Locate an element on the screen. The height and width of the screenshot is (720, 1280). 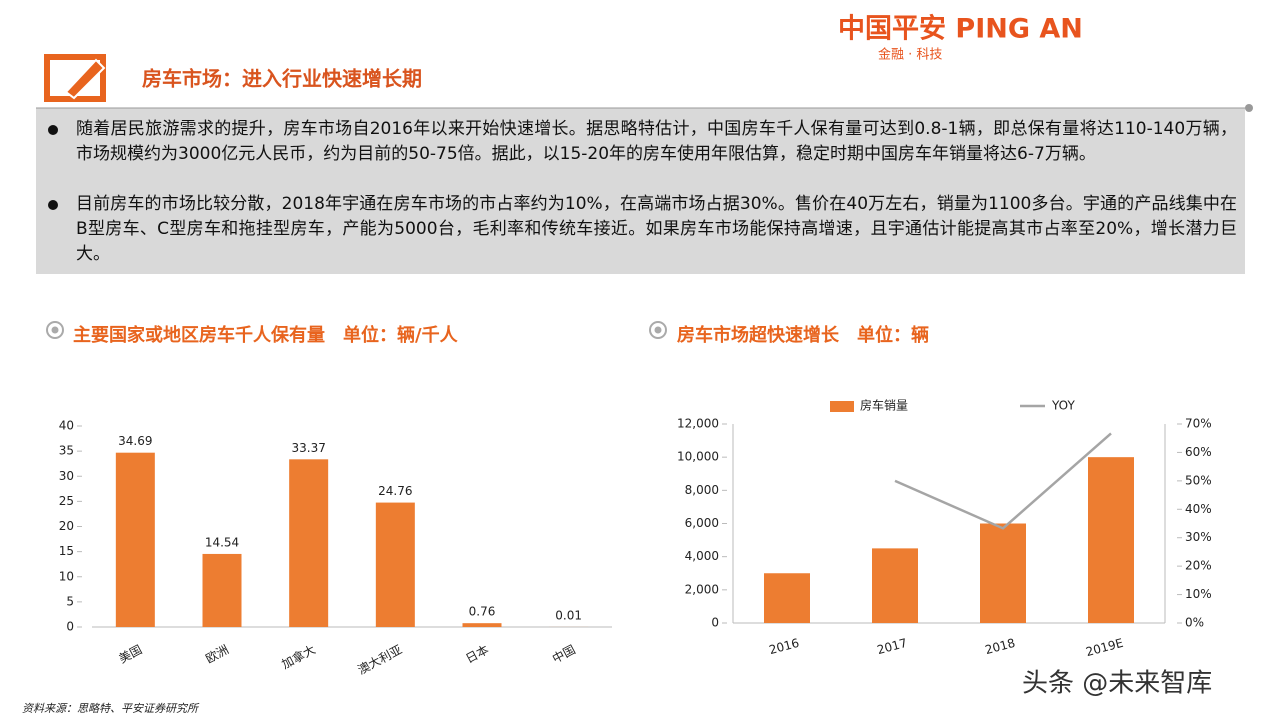
watermark: 头条 @未来智库 is located at coordinates (1117, 684).